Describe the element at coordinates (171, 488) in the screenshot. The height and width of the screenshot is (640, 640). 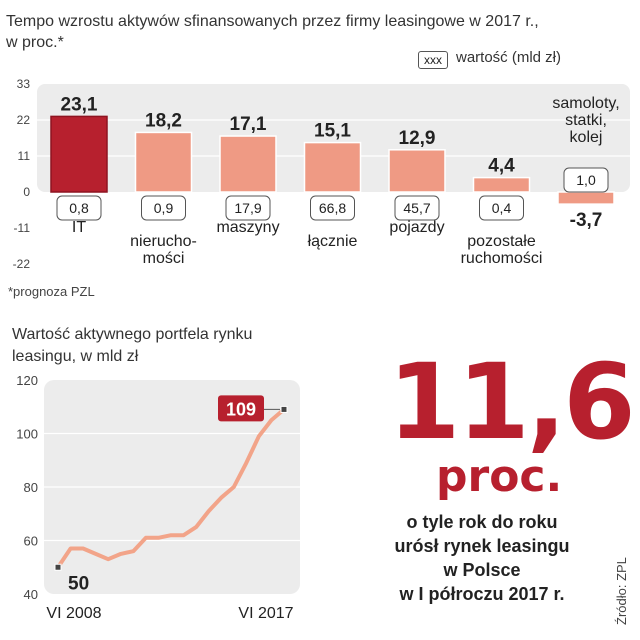
I see `series-line` at that location.